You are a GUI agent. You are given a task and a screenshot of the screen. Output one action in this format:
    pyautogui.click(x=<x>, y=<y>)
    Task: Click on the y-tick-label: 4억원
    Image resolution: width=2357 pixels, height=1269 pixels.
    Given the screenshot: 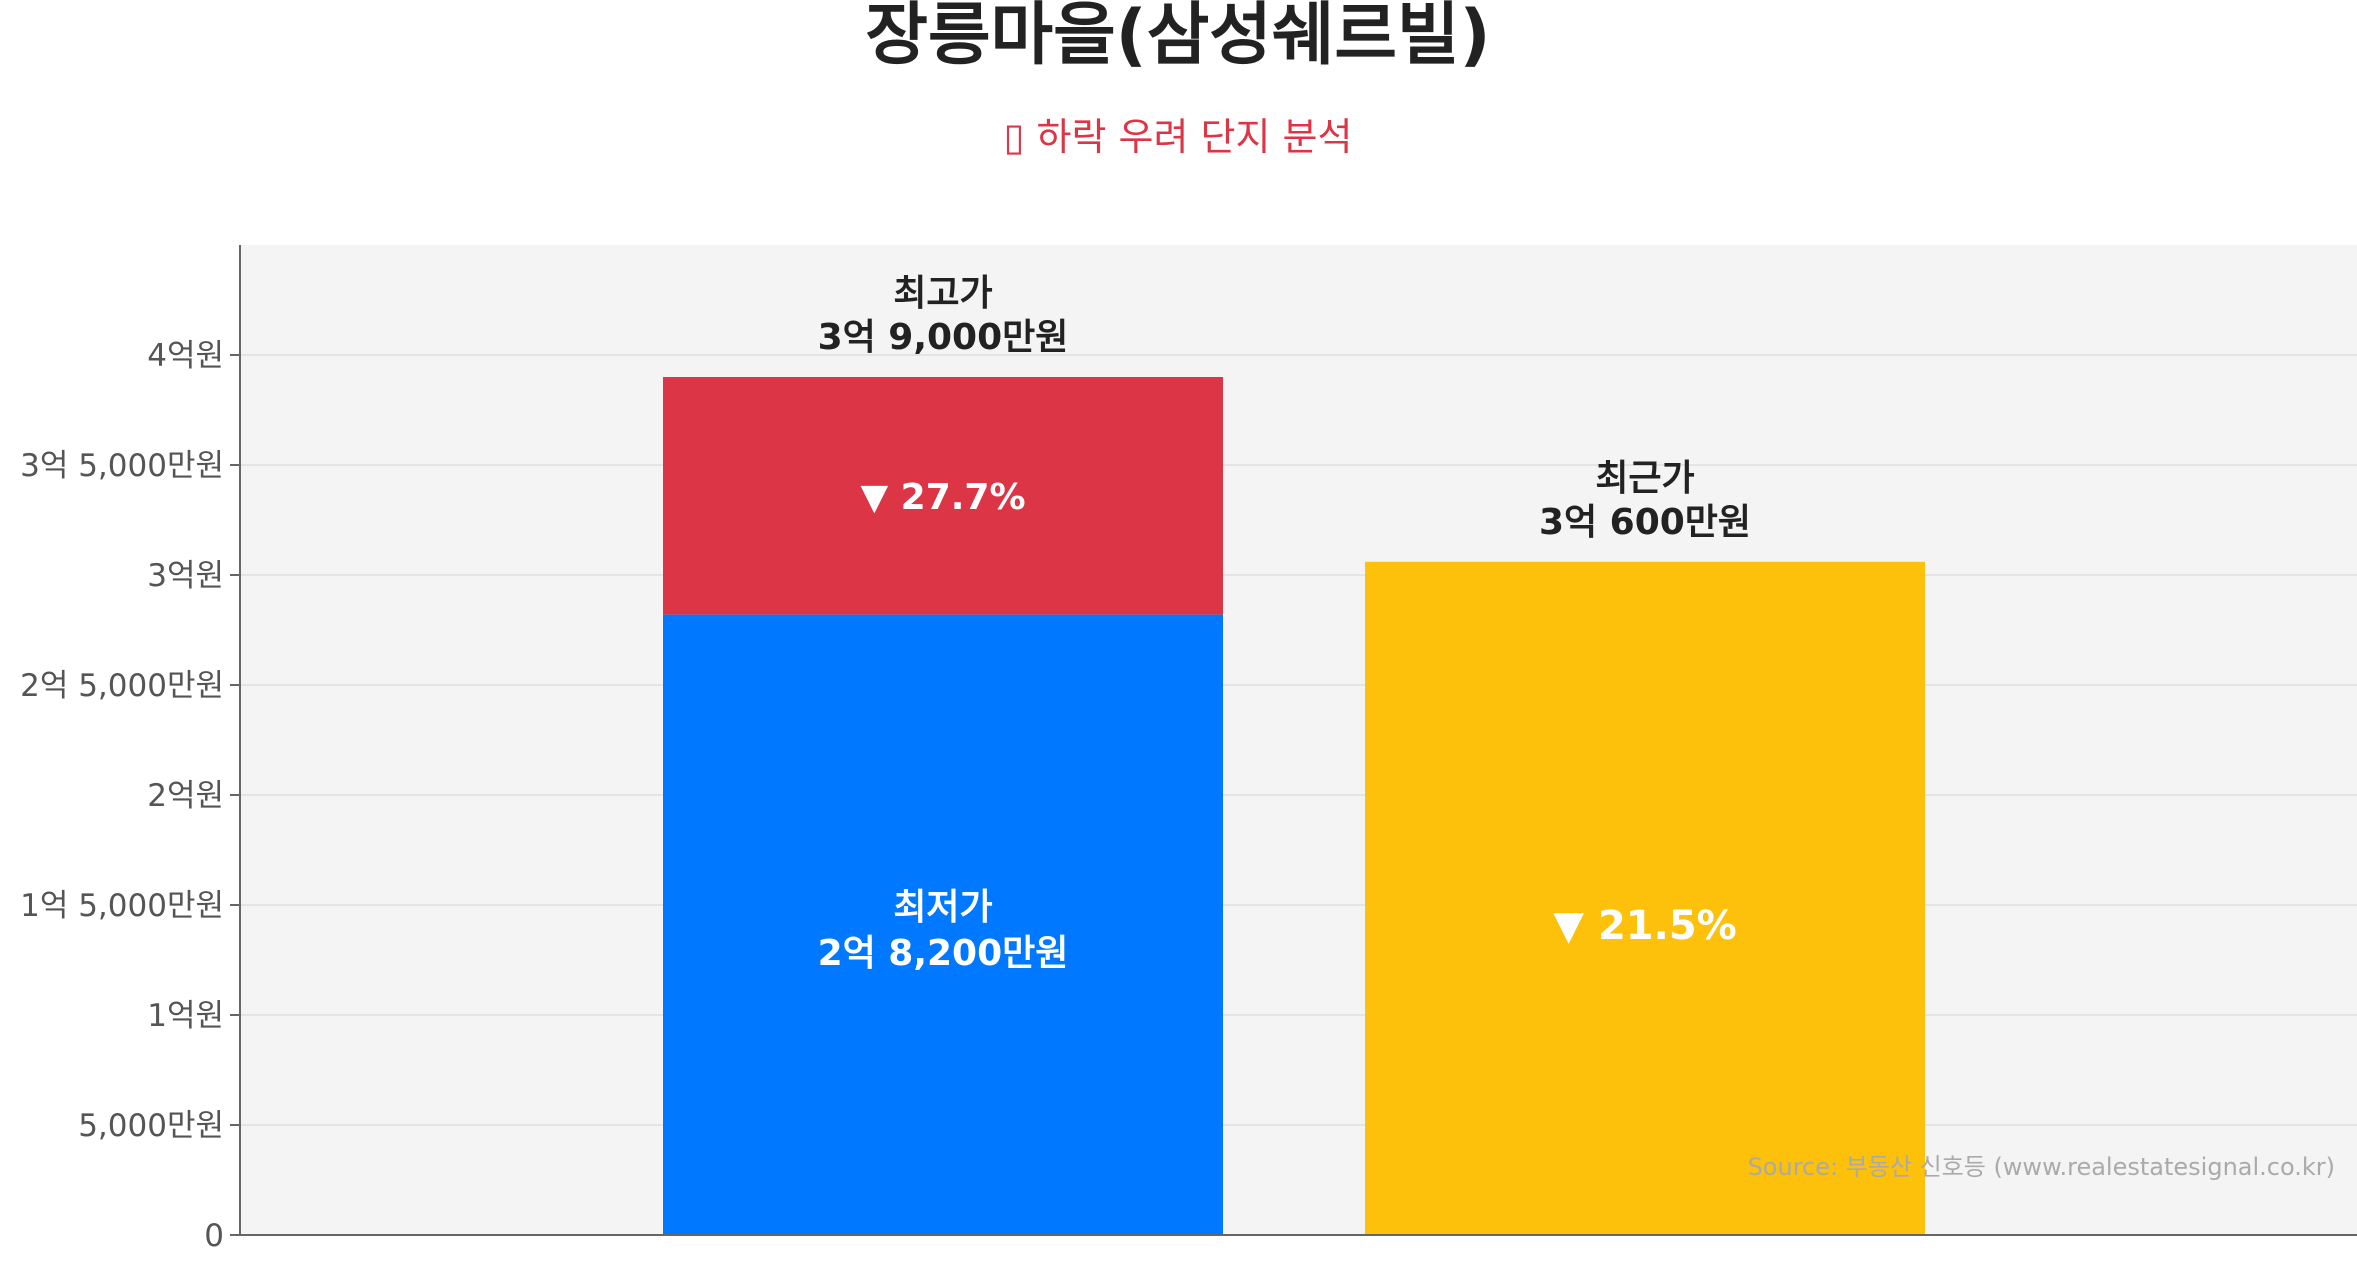 What is the action you would take?
    pyautogui.click(x=185, y=356)
    